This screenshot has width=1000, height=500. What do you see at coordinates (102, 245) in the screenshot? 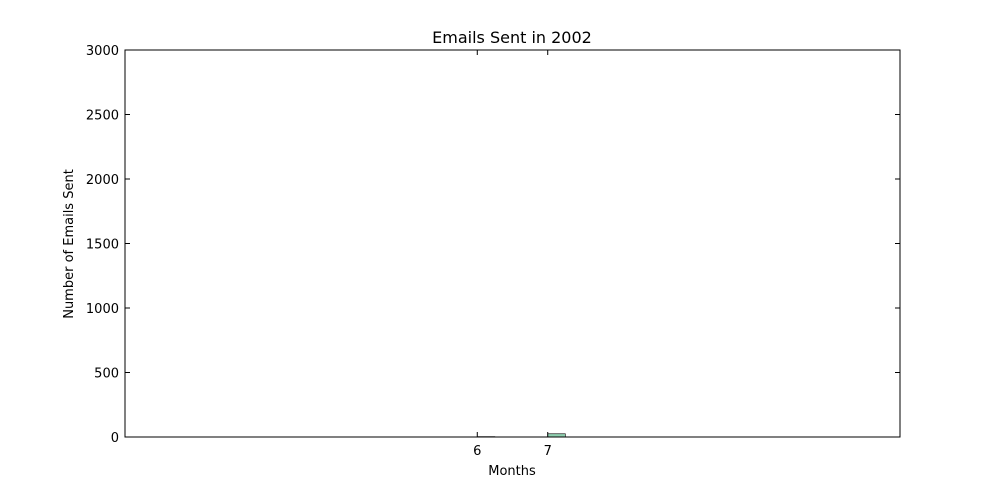
I see `y-tick-label: 1500` at bounding box center [102, 245].